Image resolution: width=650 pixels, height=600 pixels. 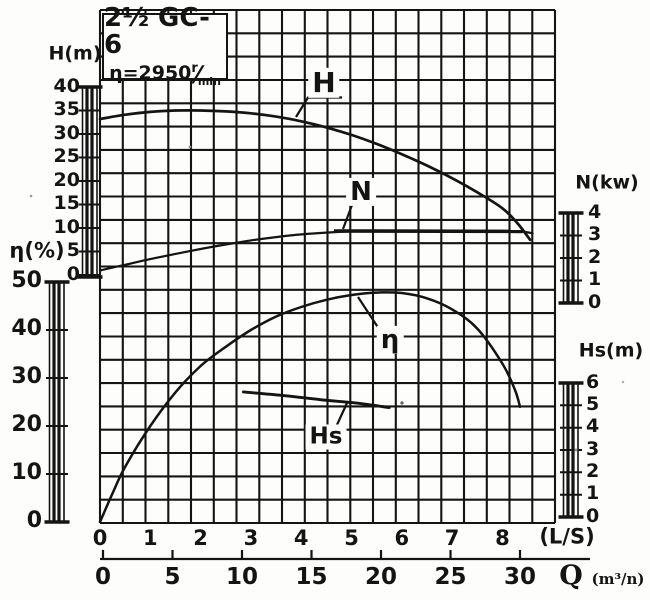 What do you see at coordinates (66, 226) in the screenshot?
I see `h-axis-tick-label: 10` at bounding box center [66, 226].